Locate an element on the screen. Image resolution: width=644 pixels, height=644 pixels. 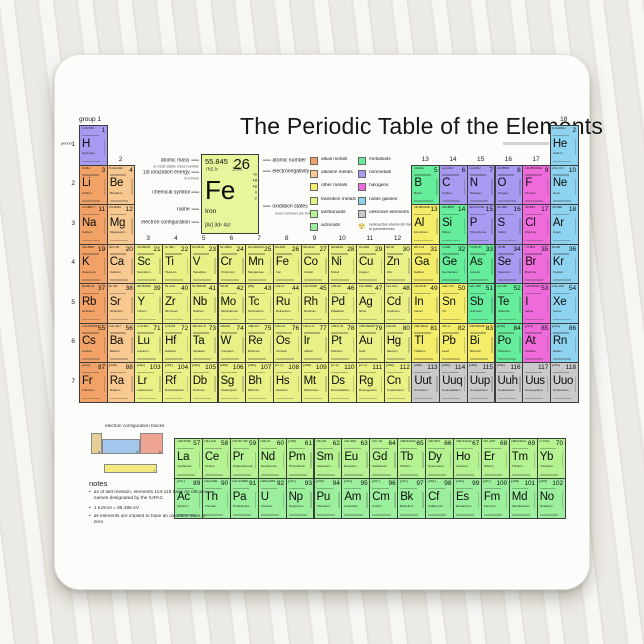
s-block-label: s is located at coordinates (99, 452).